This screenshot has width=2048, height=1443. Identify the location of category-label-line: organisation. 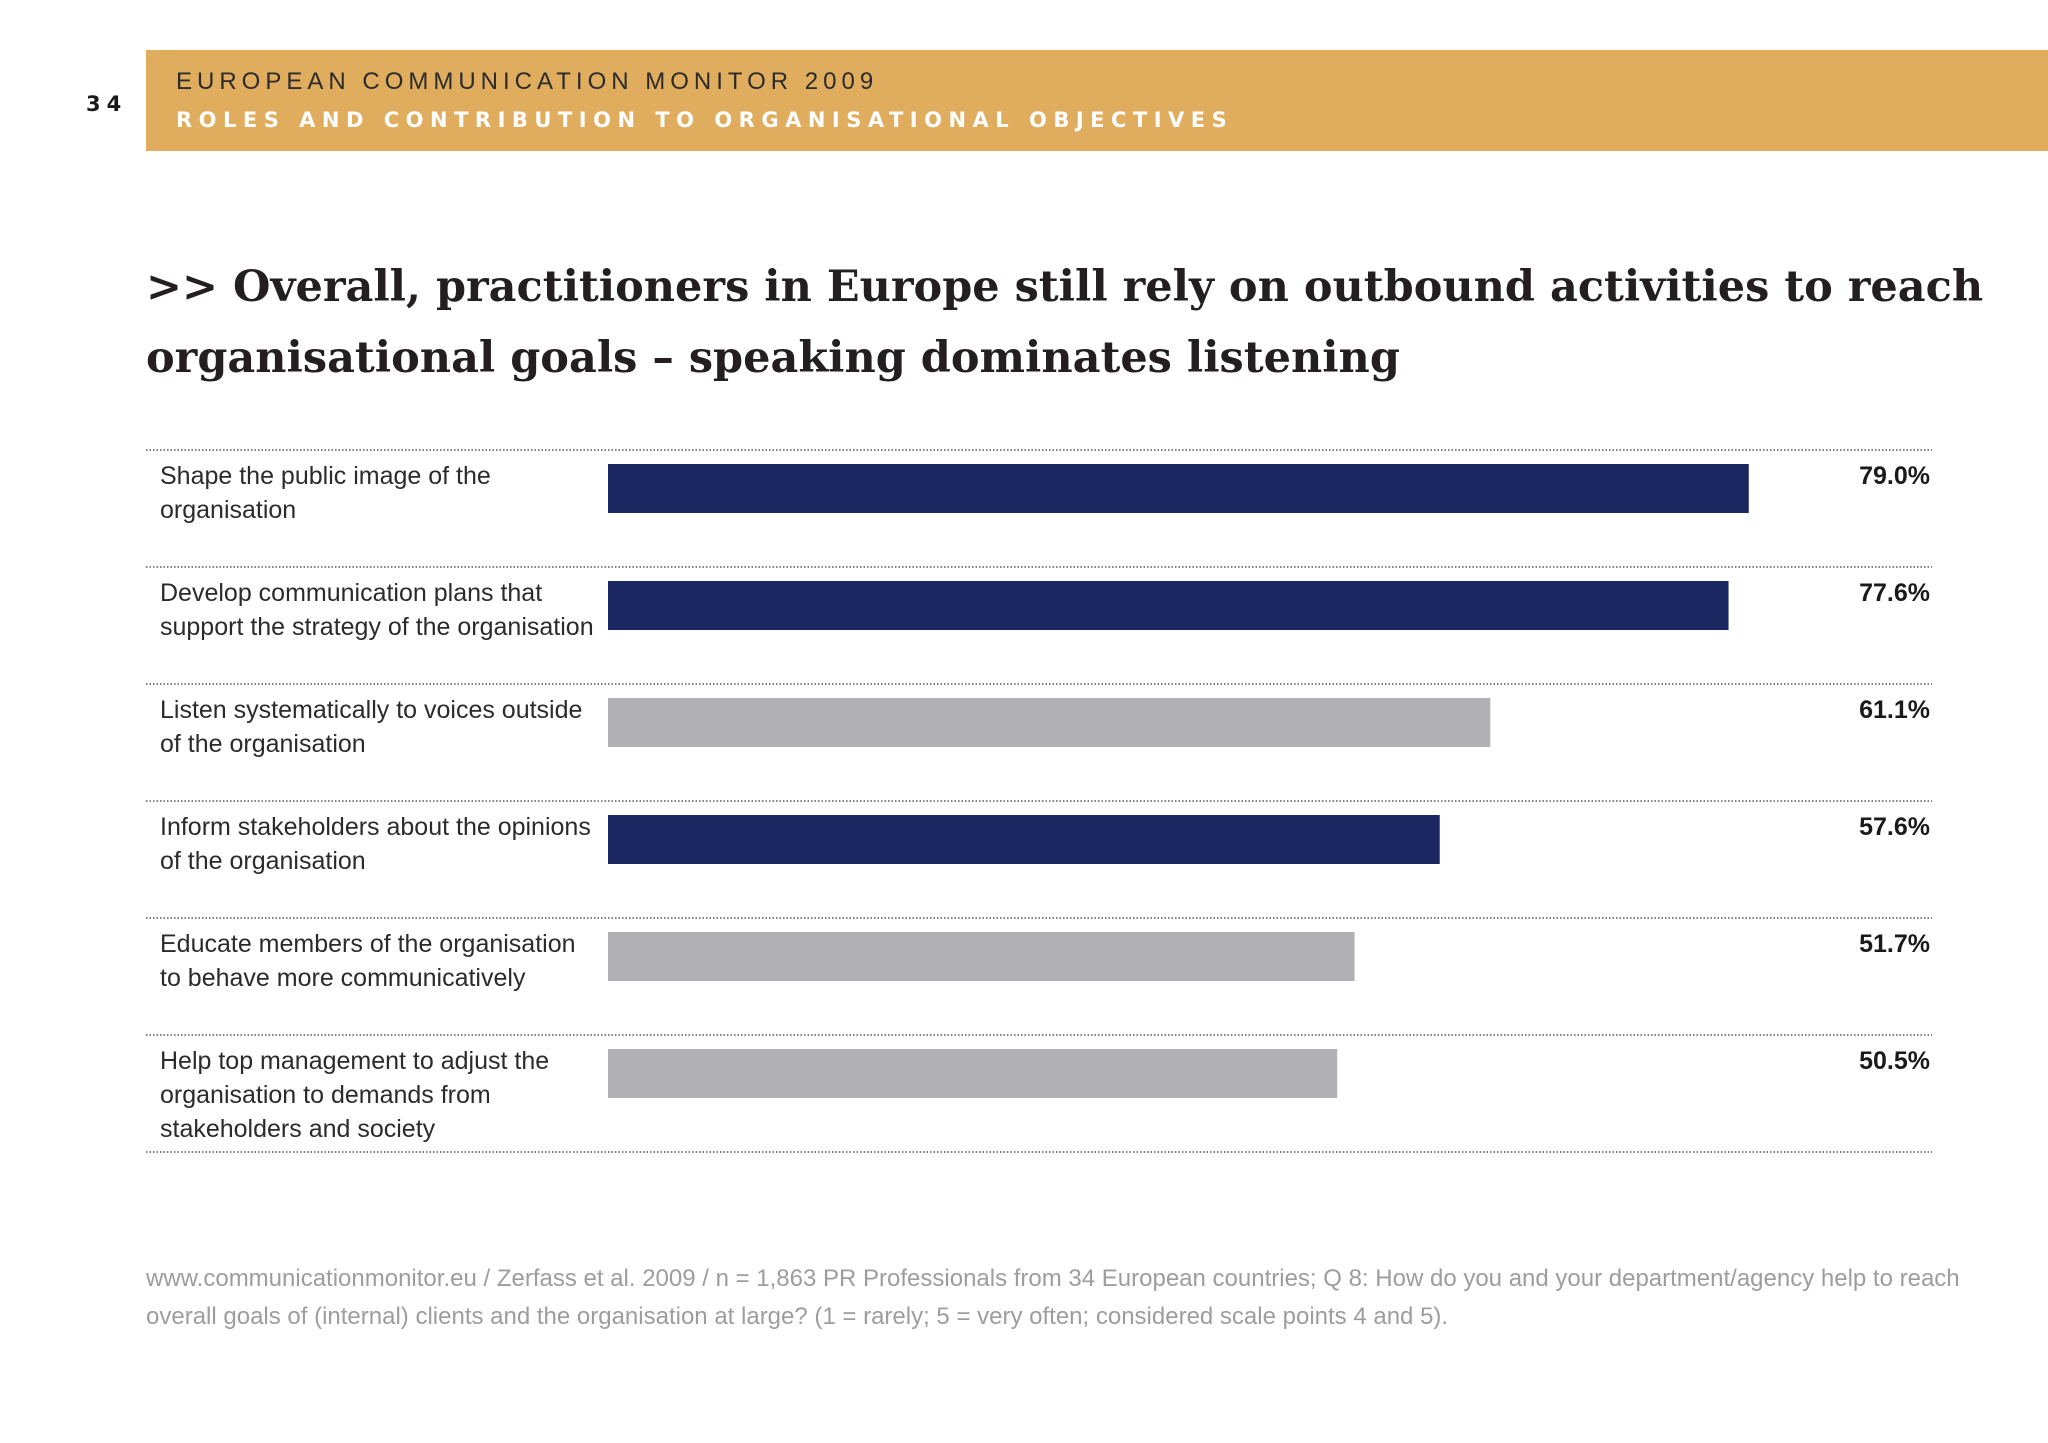
(228, 510).